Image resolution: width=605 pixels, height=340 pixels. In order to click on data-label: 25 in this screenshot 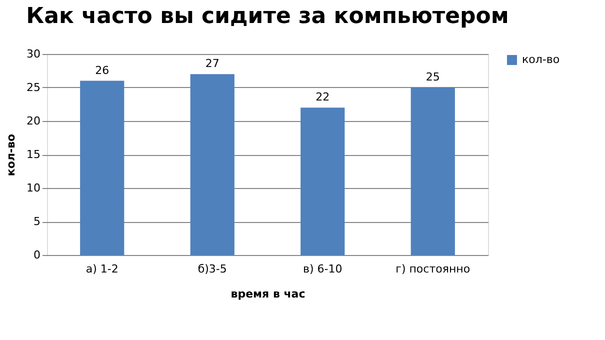, I will do `click(433, 77)`.